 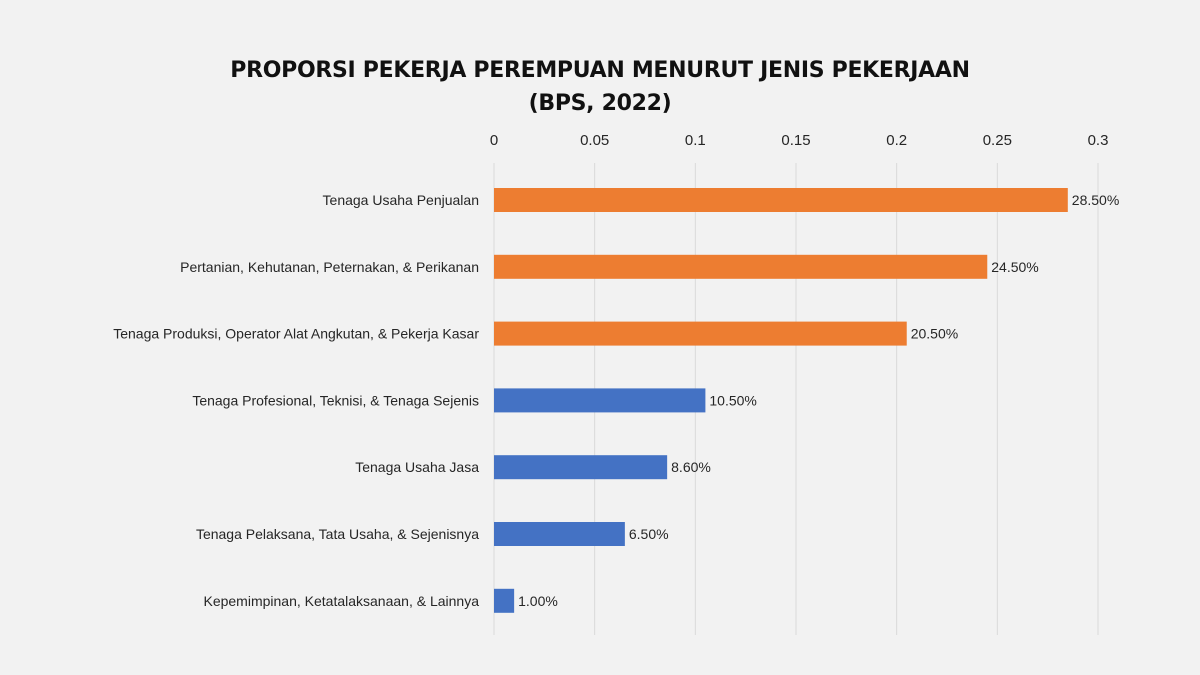 I want to click on x-tick-label: 0.05, so click(x=594, y=140).